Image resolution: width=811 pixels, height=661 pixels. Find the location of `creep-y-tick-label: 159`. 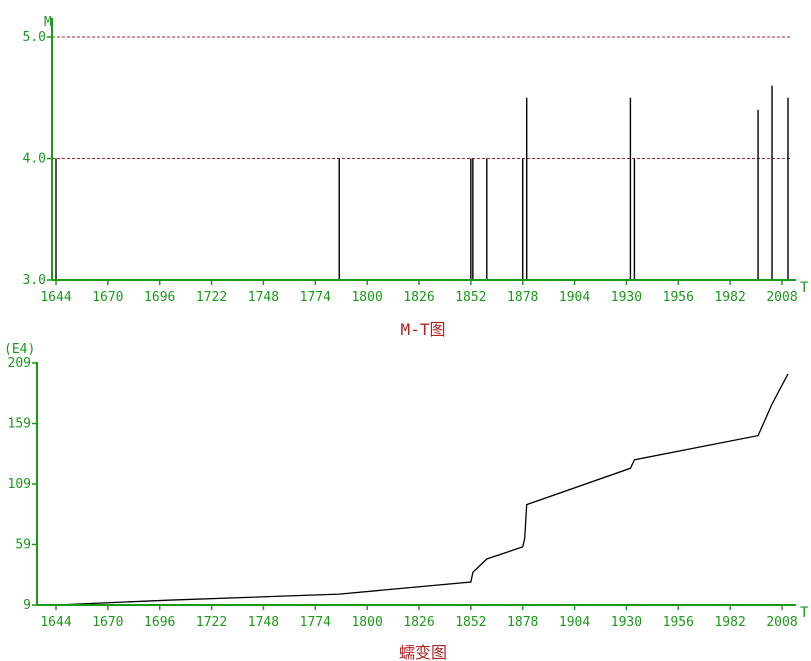

creep-y-tick-label: 159 is located at coordinates (19, 424).